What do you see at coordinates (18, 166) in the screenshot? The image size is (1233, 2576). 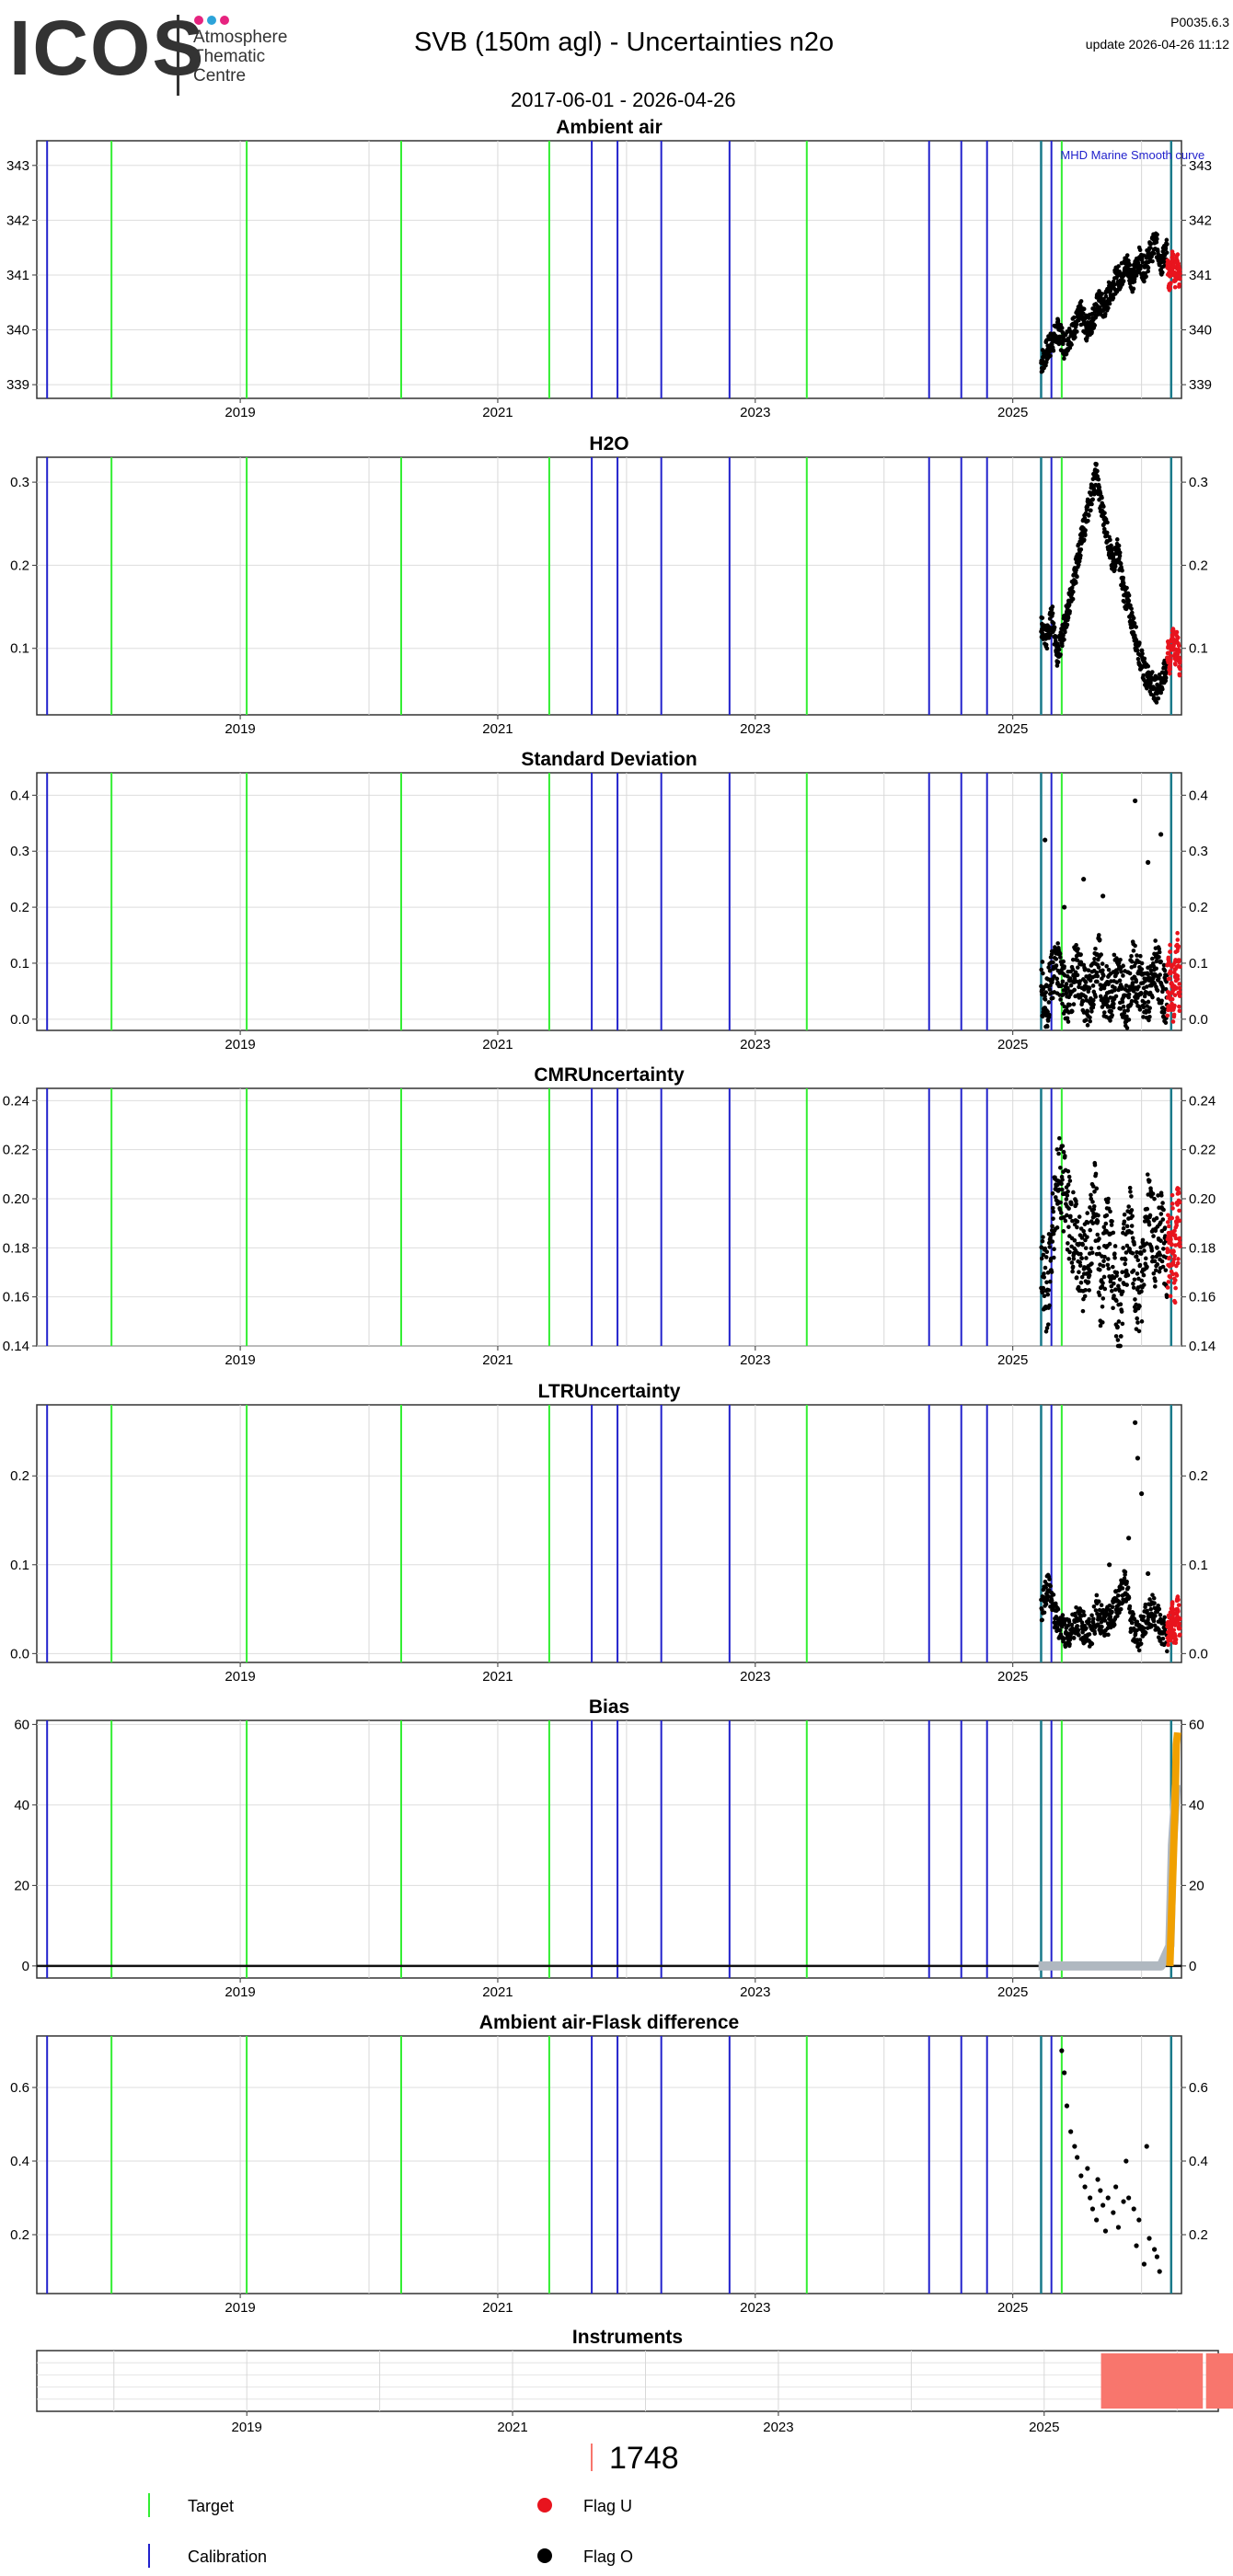 I see `y-tick-label: 343` at bounding box center [18, 166].